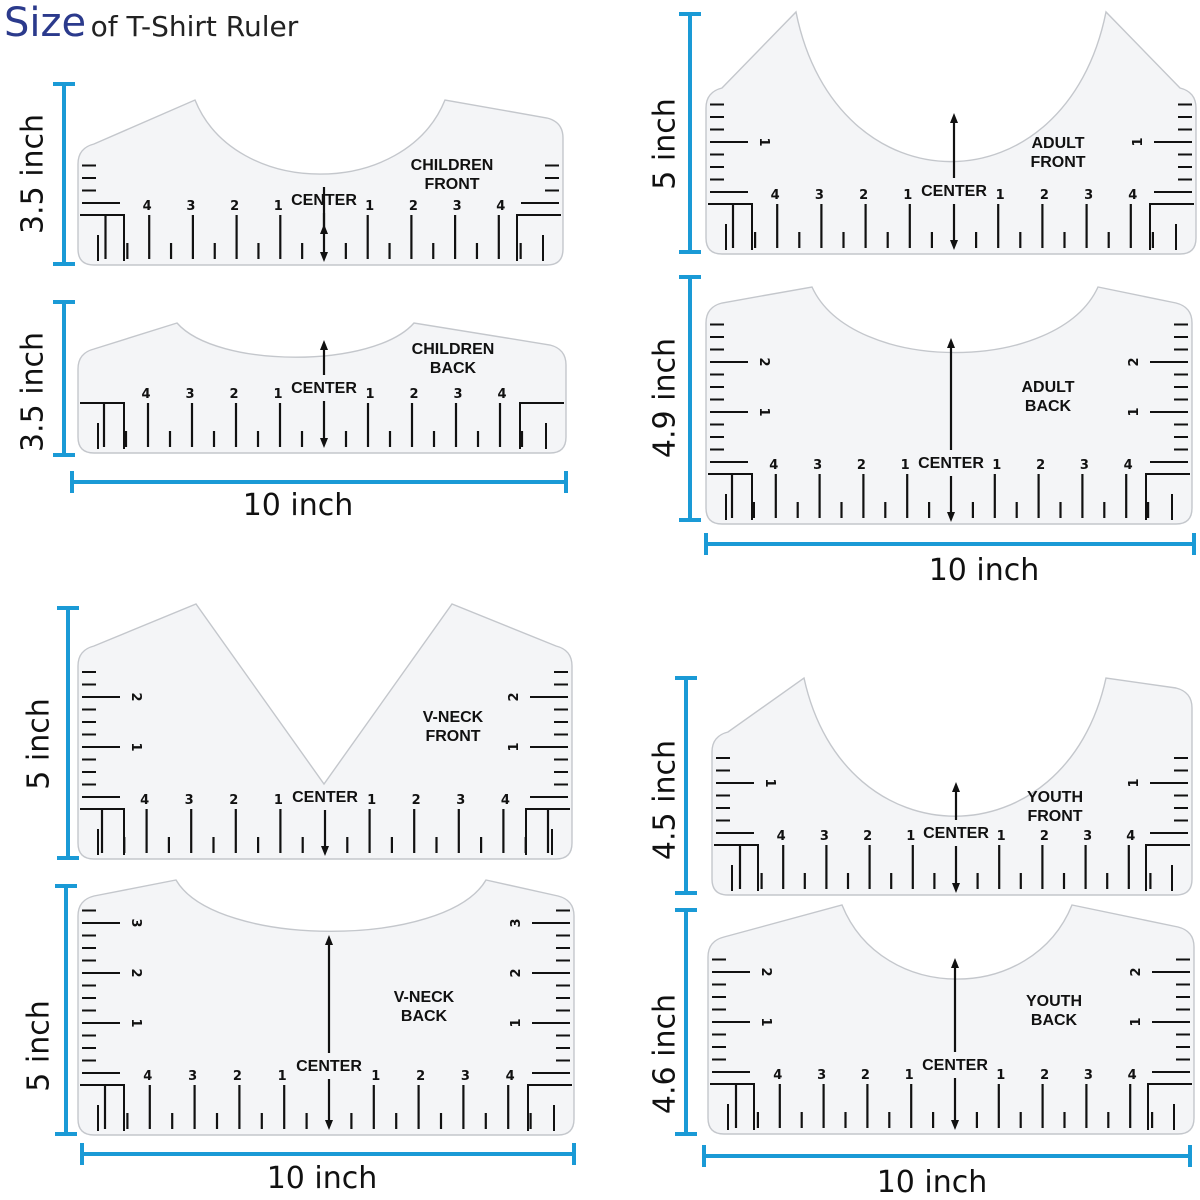 Image resolution: width=1200 pixels, height=1200 pixels. What do you see at coordinates (950, 544) in the screenshot?
I see `dimension-adult-width` at bounding box center [950, 544].